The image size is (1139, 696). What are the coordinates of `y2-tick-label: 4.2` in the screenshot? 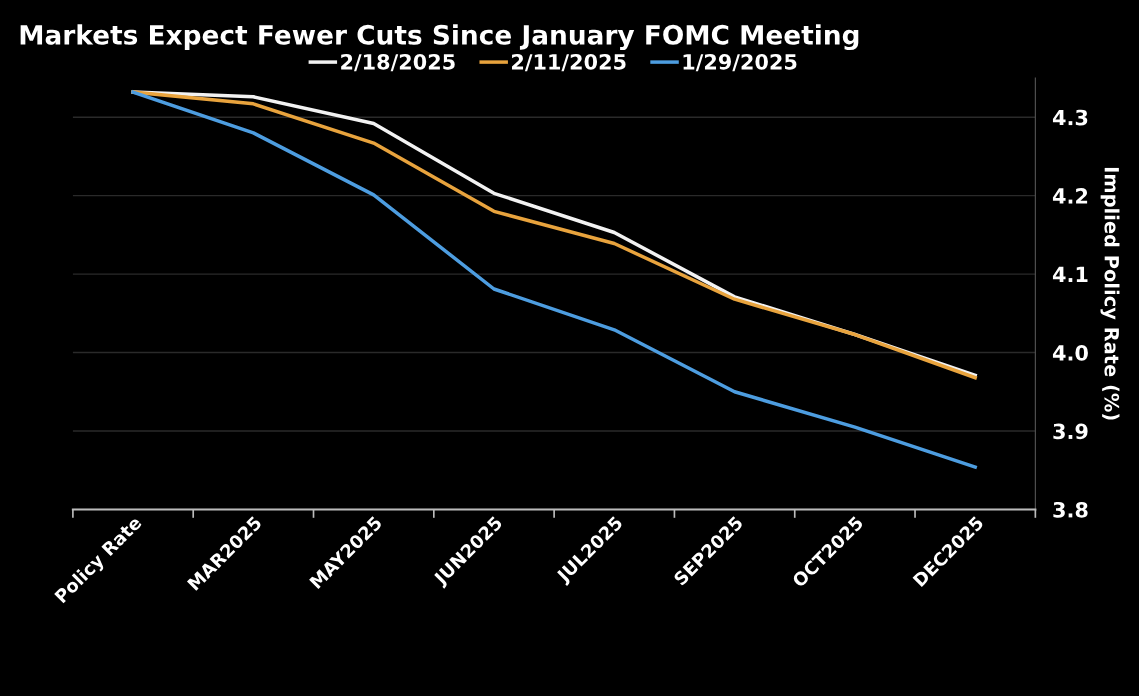 It's located at (1070, 196).